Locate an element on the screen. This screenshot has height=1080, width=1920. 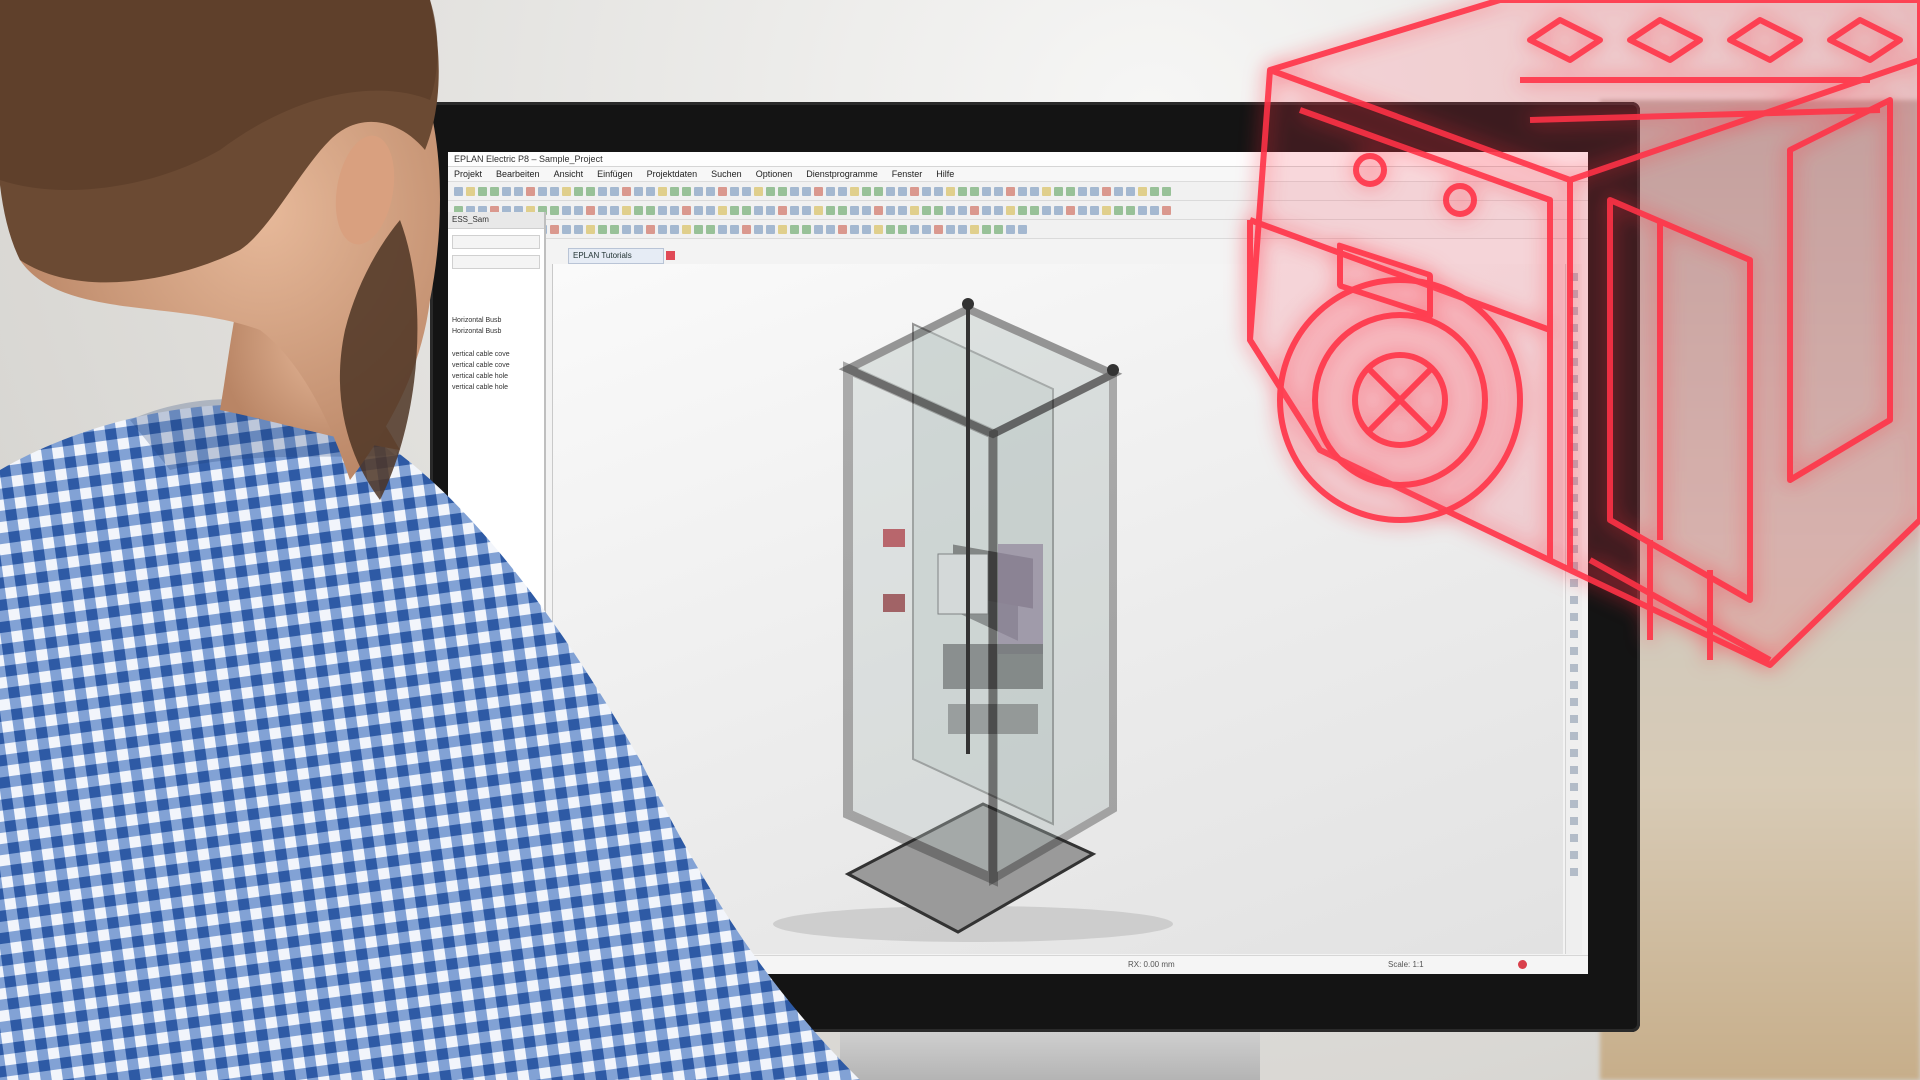
menu-item-projekt: Projekt is located at coordinates (468, 174).